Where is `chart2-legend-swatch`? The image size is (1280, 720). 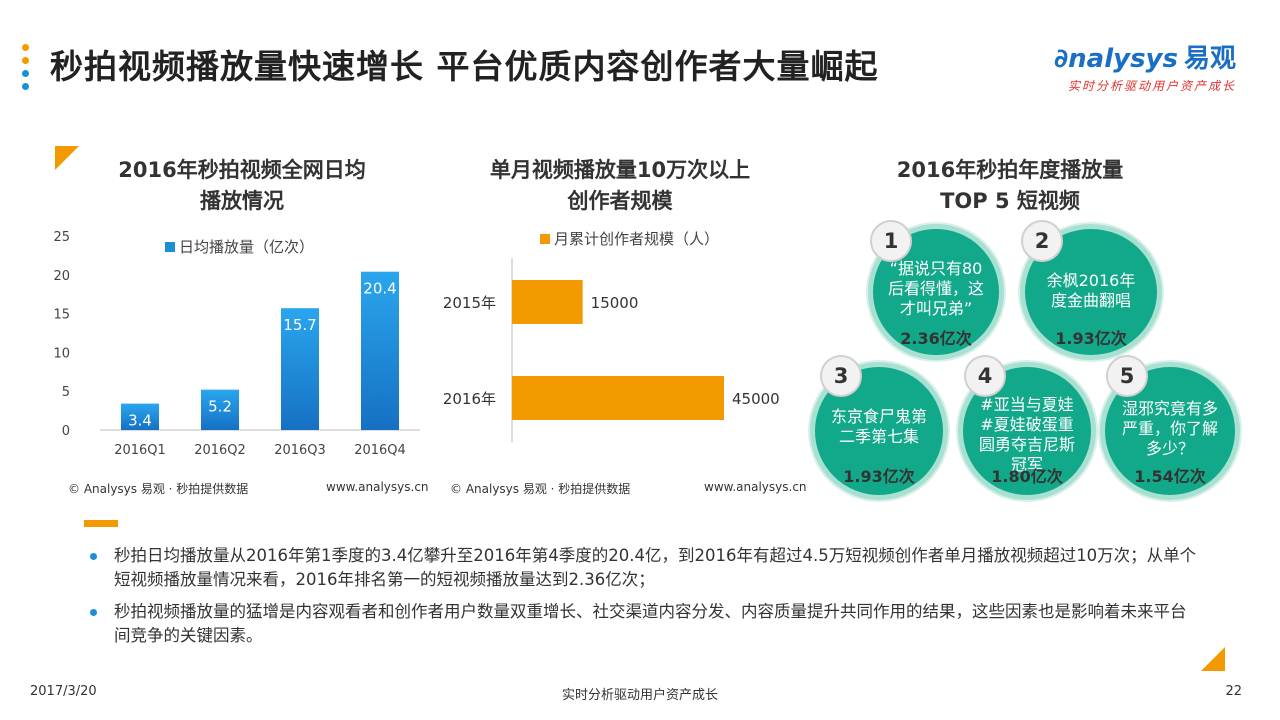
chart2-legend-swatch is located at coordinates (545, 239).